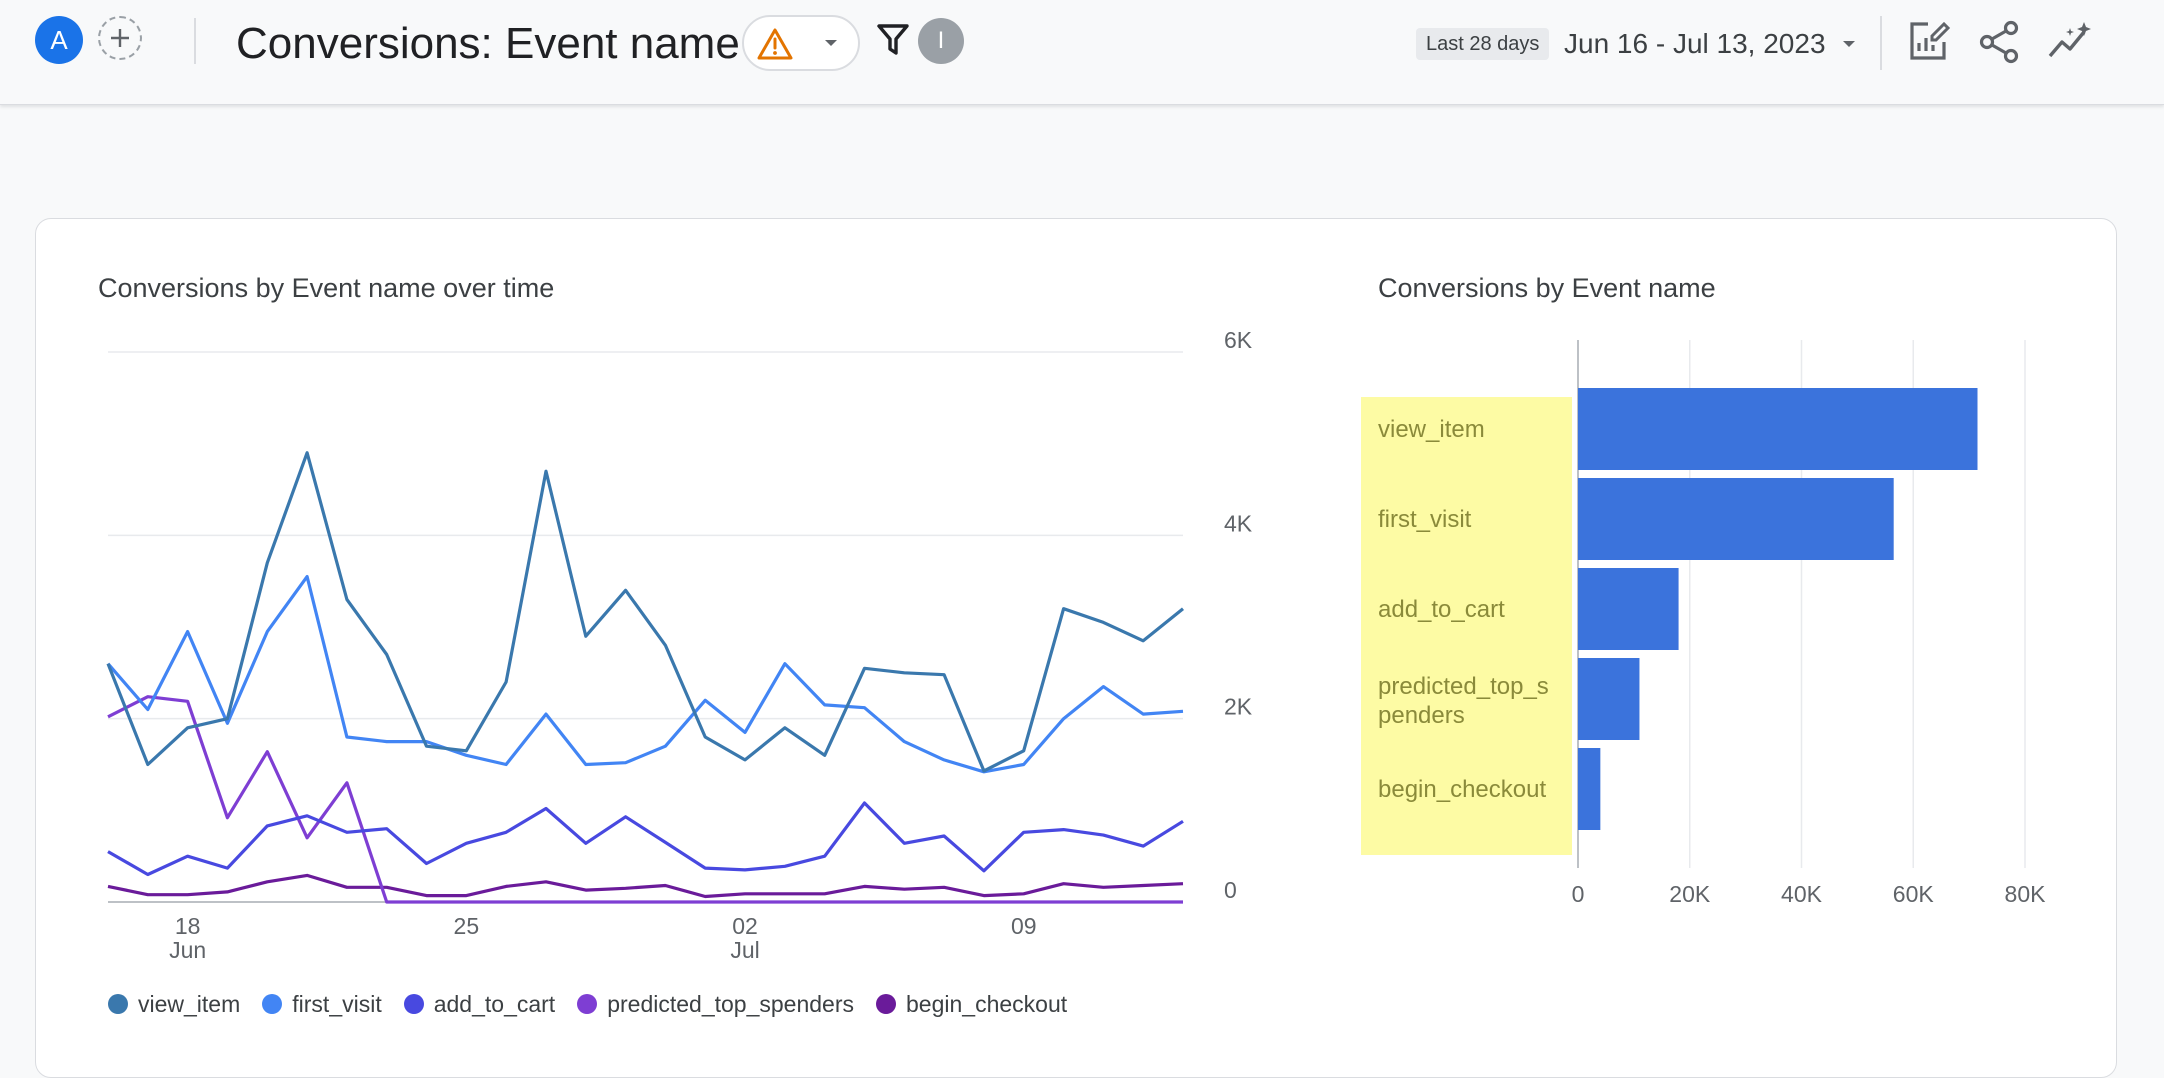  Describe the element at coordinates (941, 41) in the screenshot. I see `info-badge: I` at that location.